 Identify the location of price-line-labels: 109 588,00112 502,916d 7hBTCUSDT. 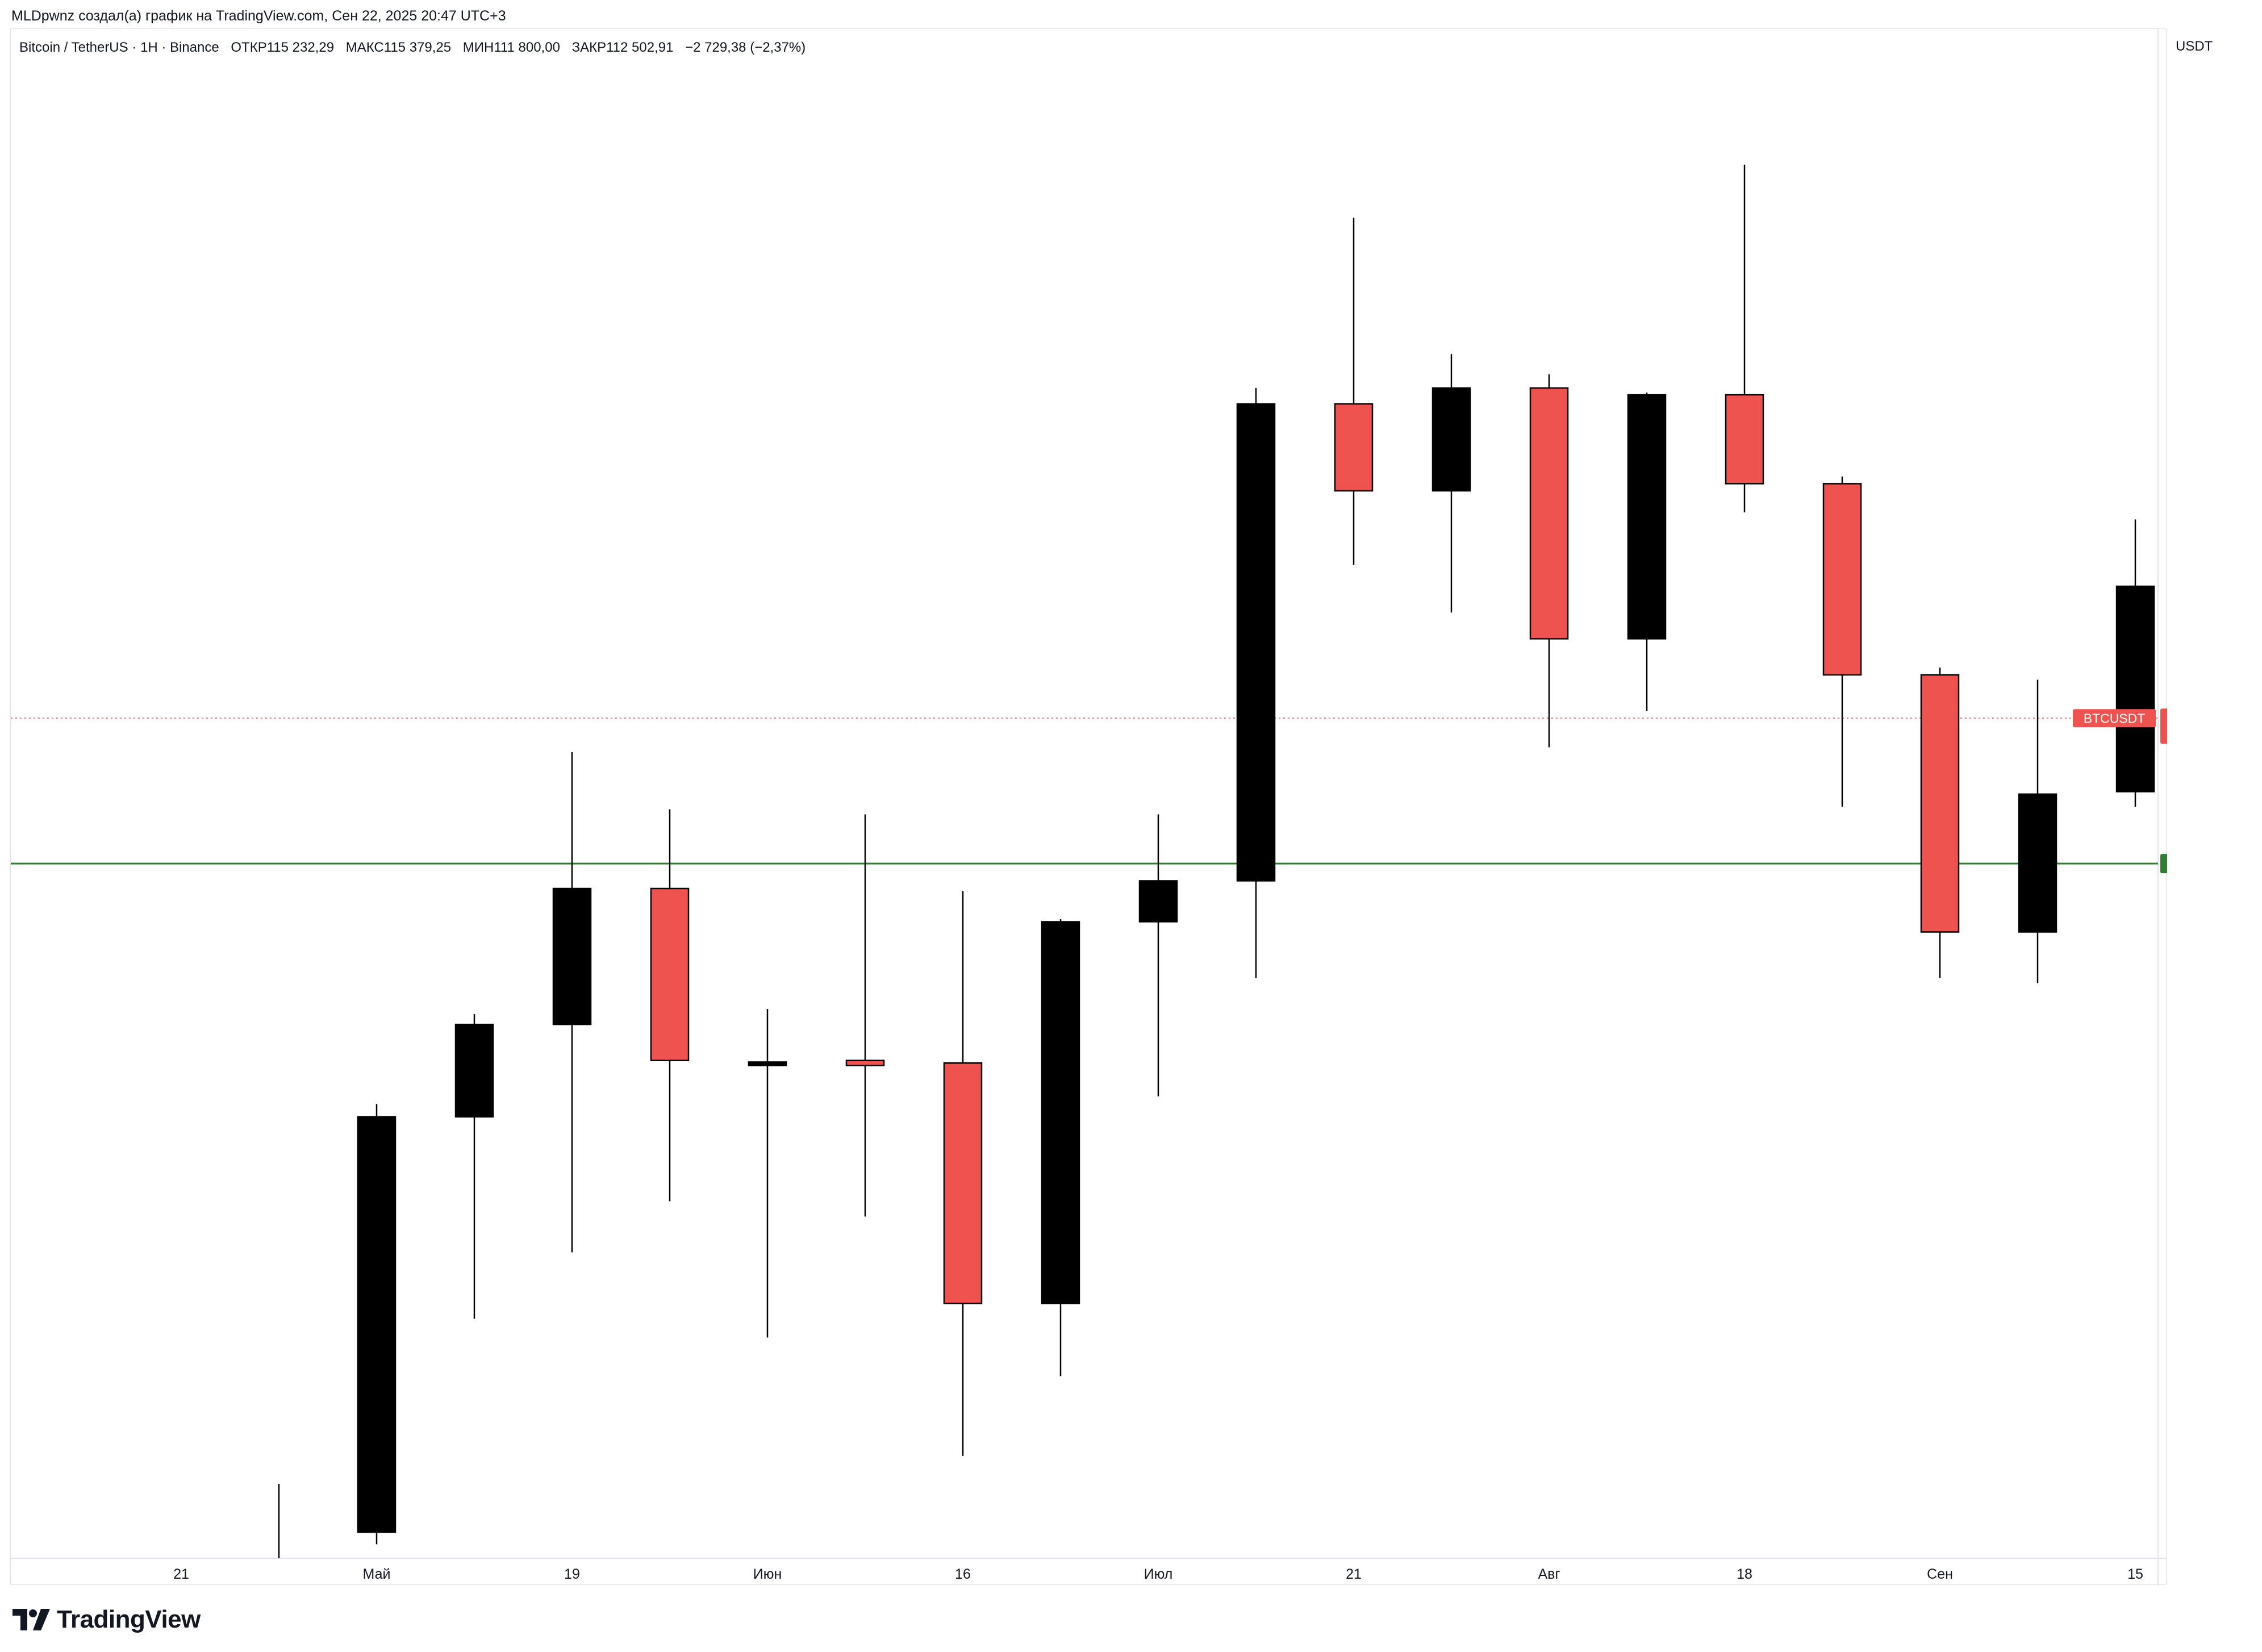
(2120, 791).